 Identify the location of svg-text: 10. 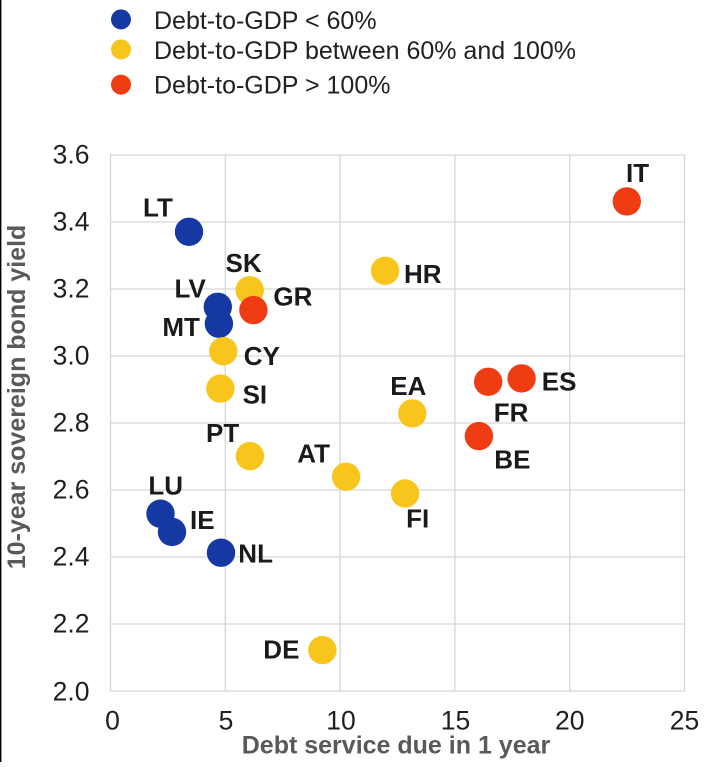
(340, 721).